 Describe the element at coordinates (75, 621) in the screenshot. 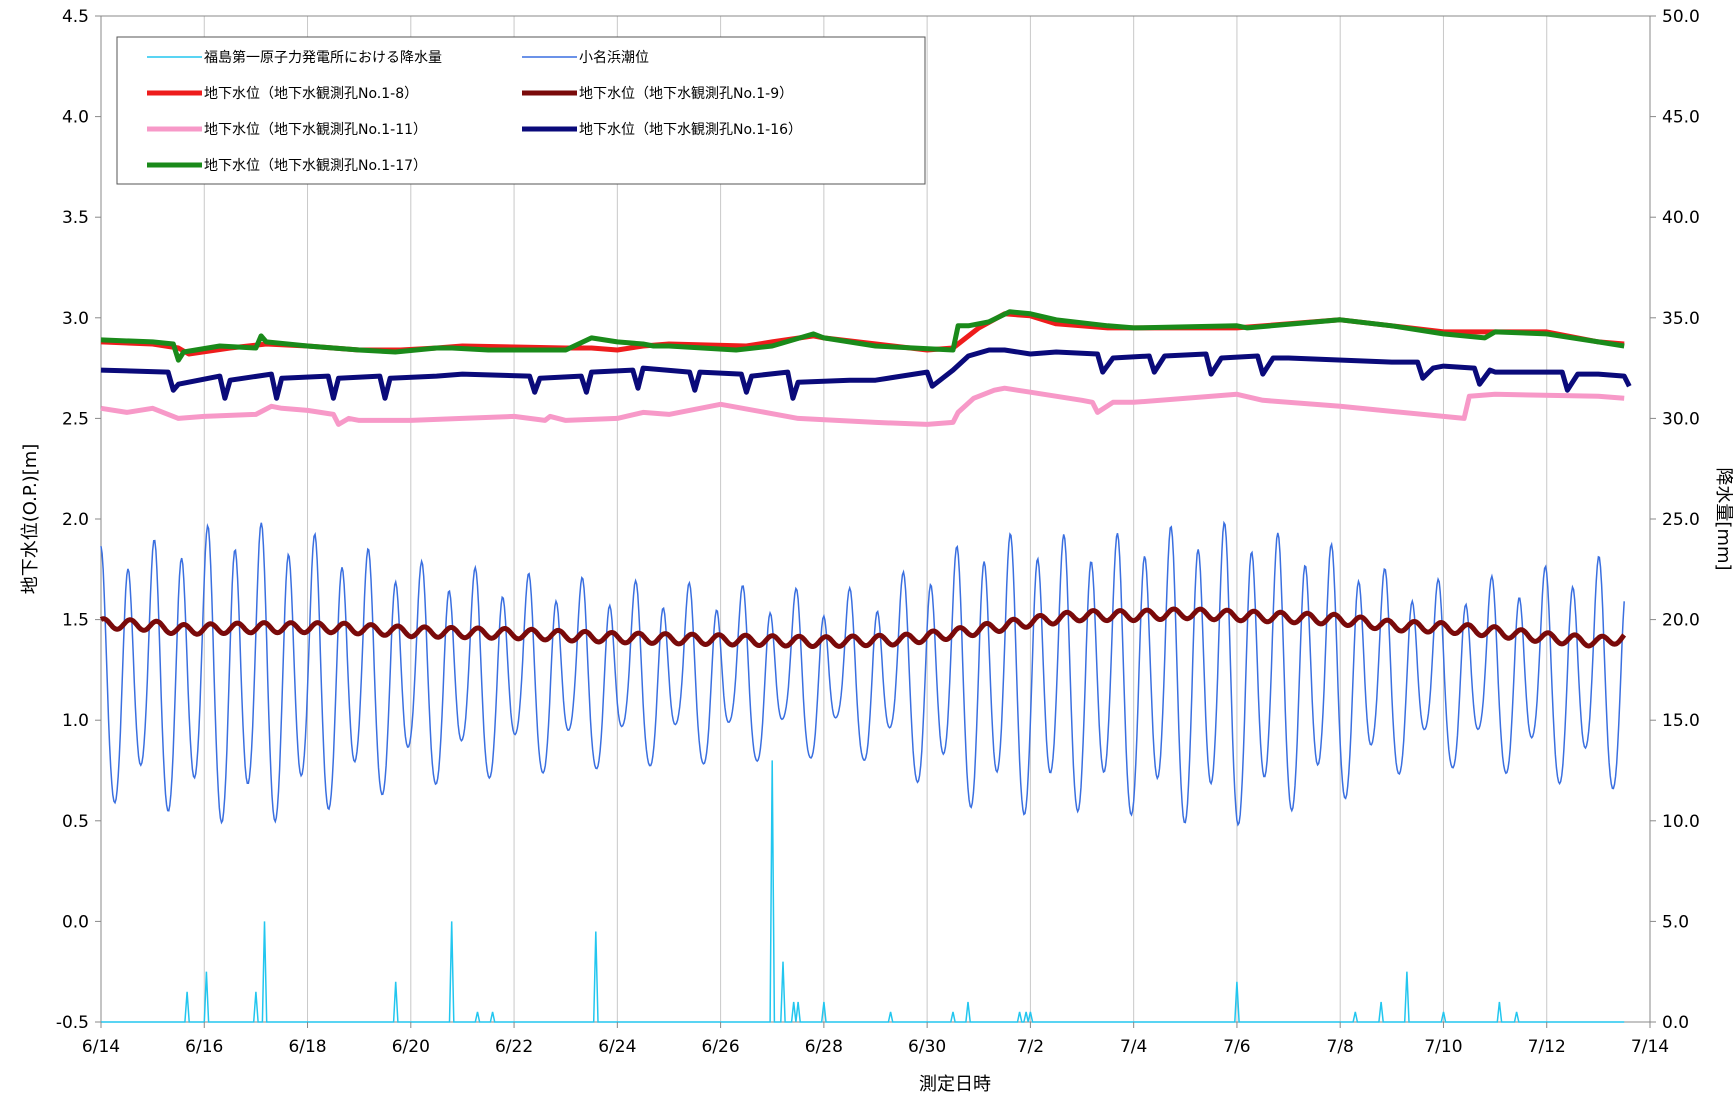

I see `left-tick-label: 1.5` at that location.